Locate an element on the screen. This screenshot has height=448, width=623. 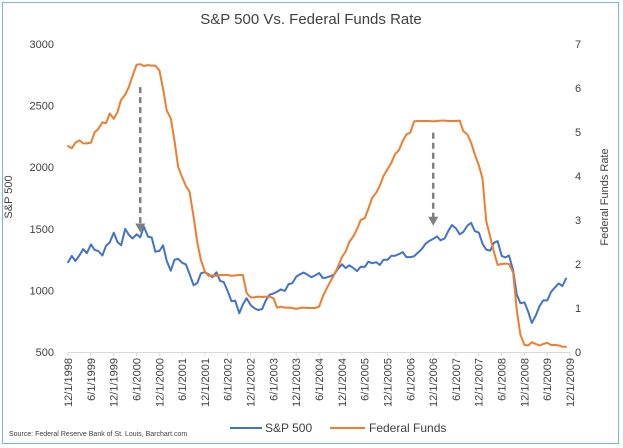
x-tick-label: 12/1/2004 is located at coordinates (343, 382).